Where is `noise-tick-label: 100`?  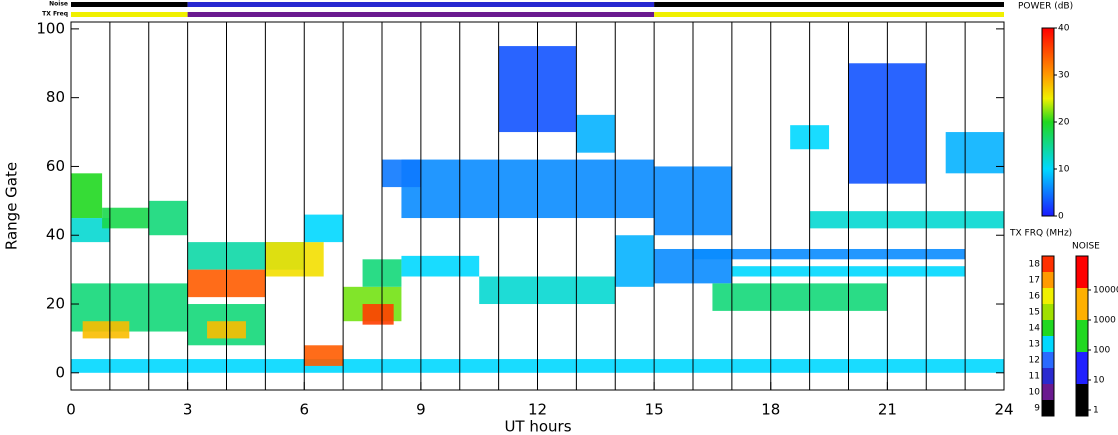
noise-tick-label: 100 is located at coordinates (1101, 351).